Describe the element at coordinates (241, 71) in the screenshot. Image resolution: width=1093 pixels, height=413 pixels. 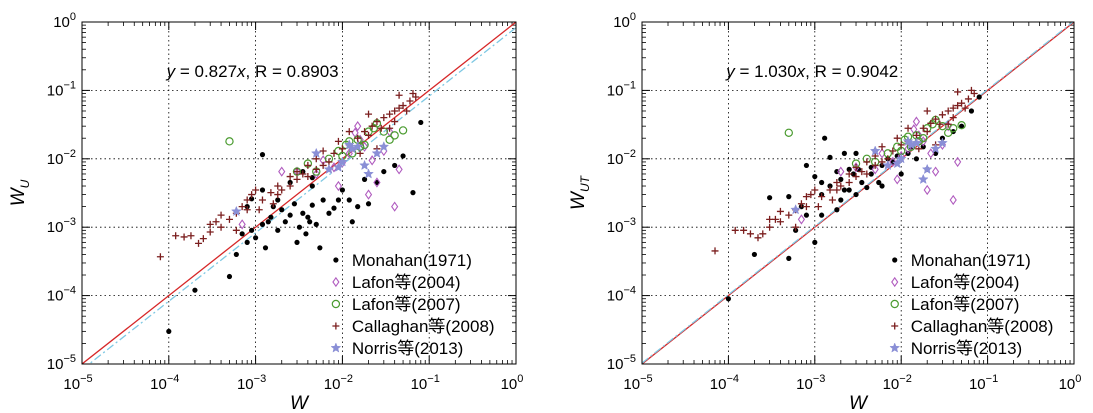
I see `annotation-x: x` at that location.